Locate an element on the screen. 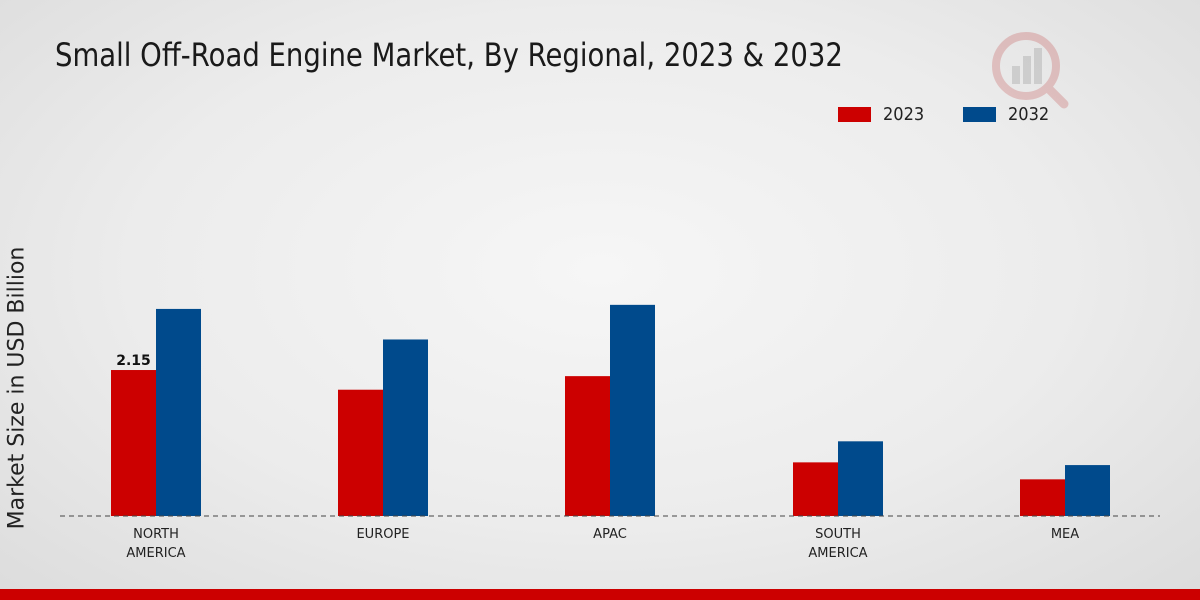  bar-2023-north-america is located at coordinates (133, 443).